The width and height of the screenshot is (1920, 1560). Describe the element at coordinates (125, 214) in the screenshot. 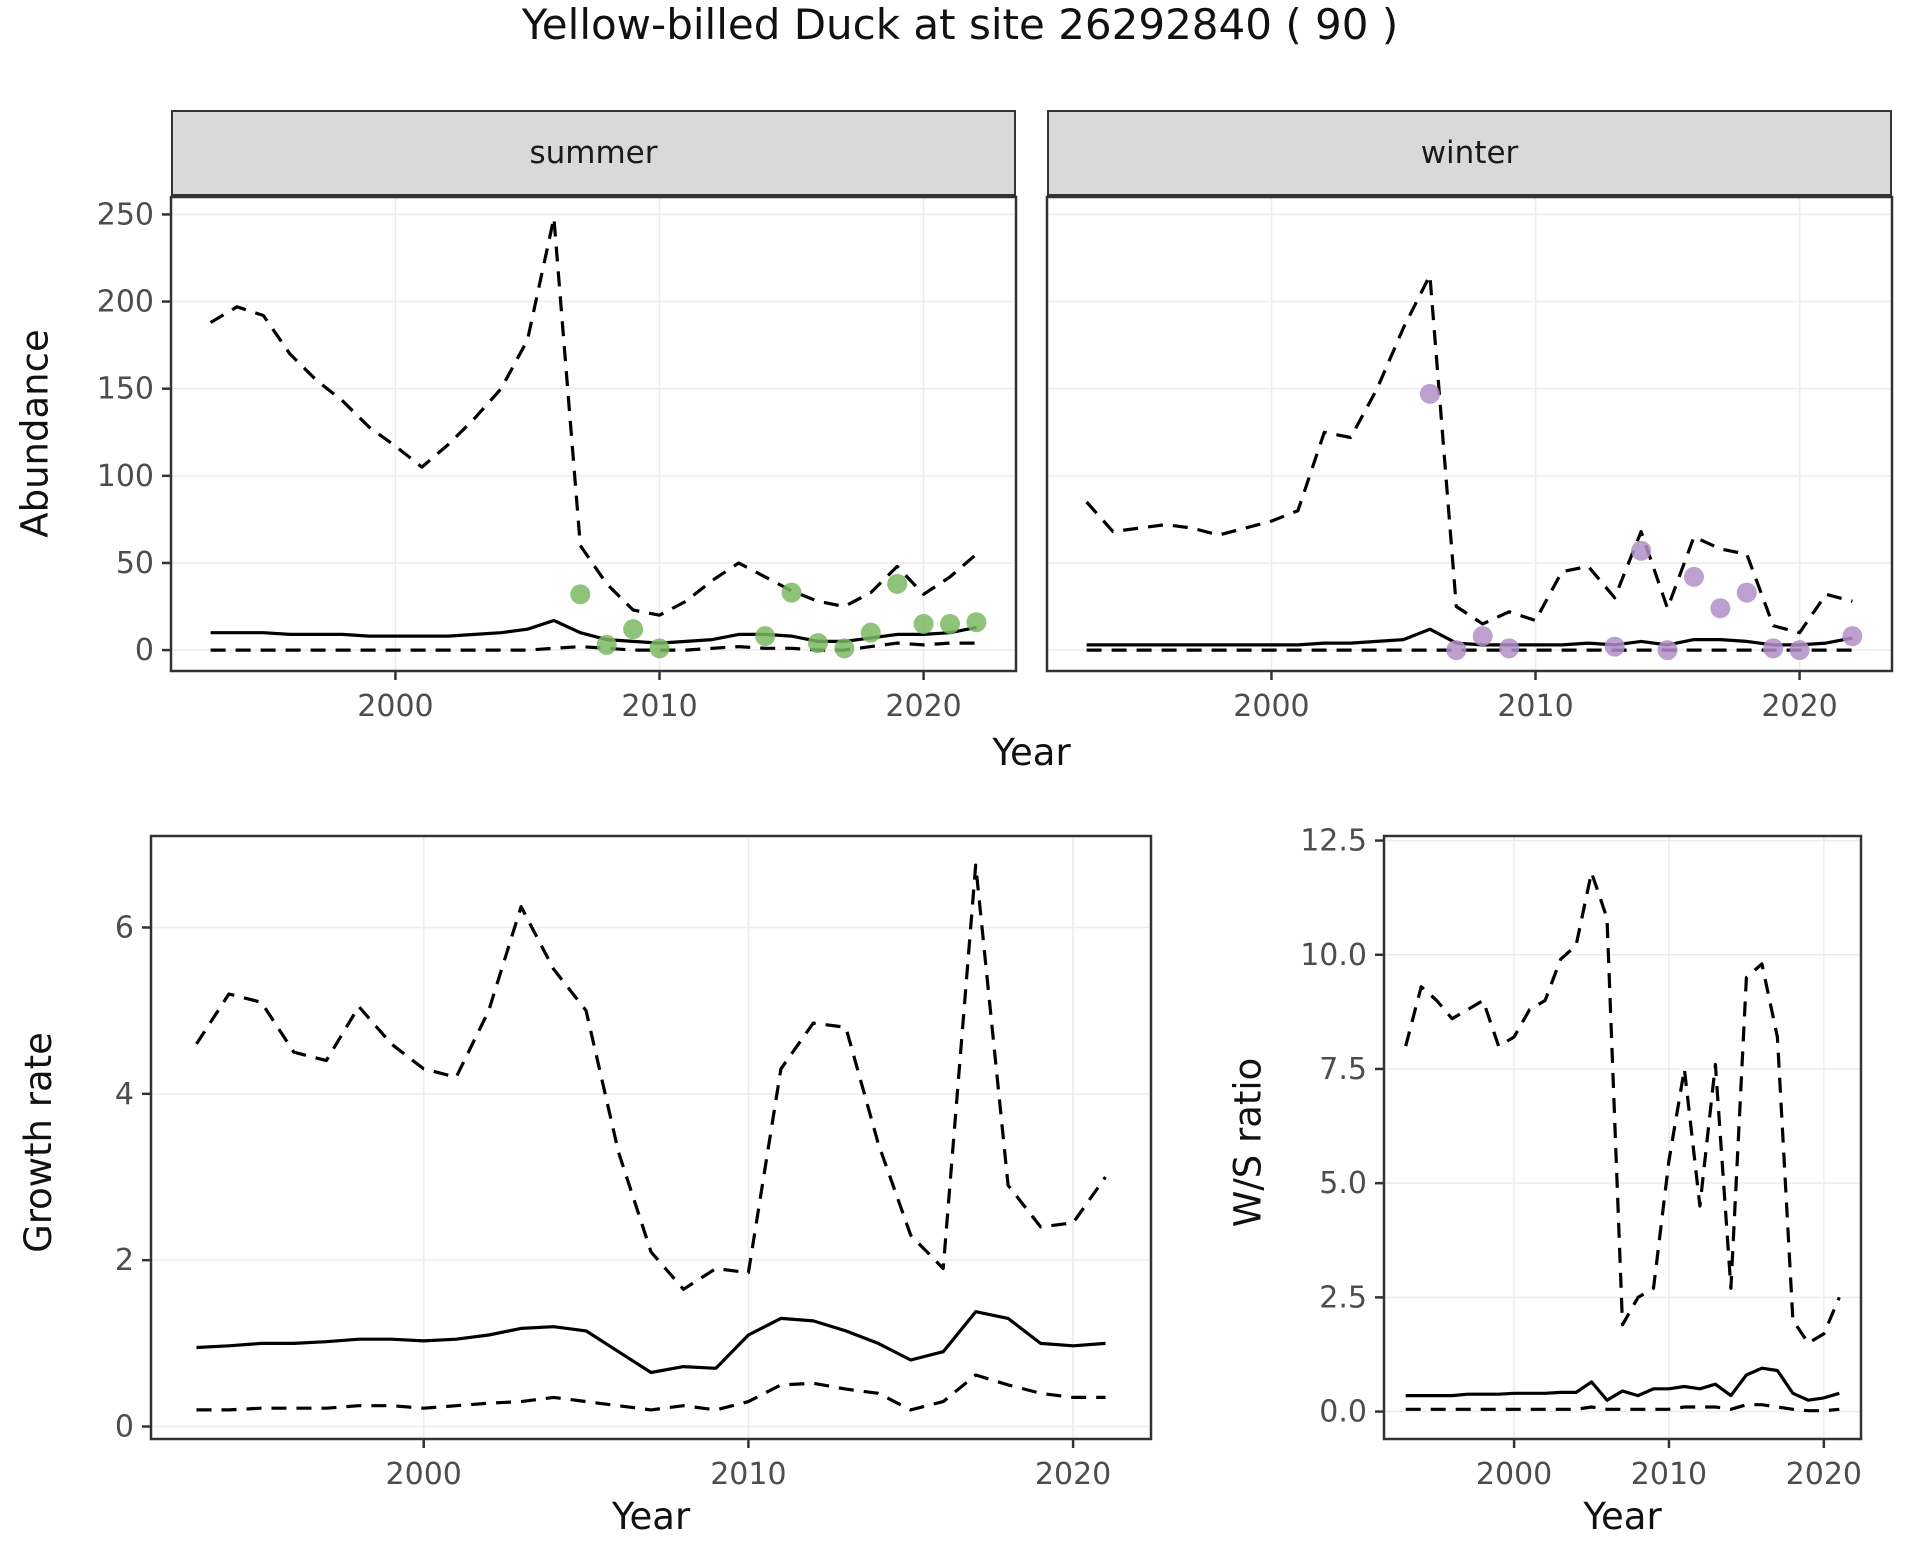

I see `svg-text: 250` at that location.